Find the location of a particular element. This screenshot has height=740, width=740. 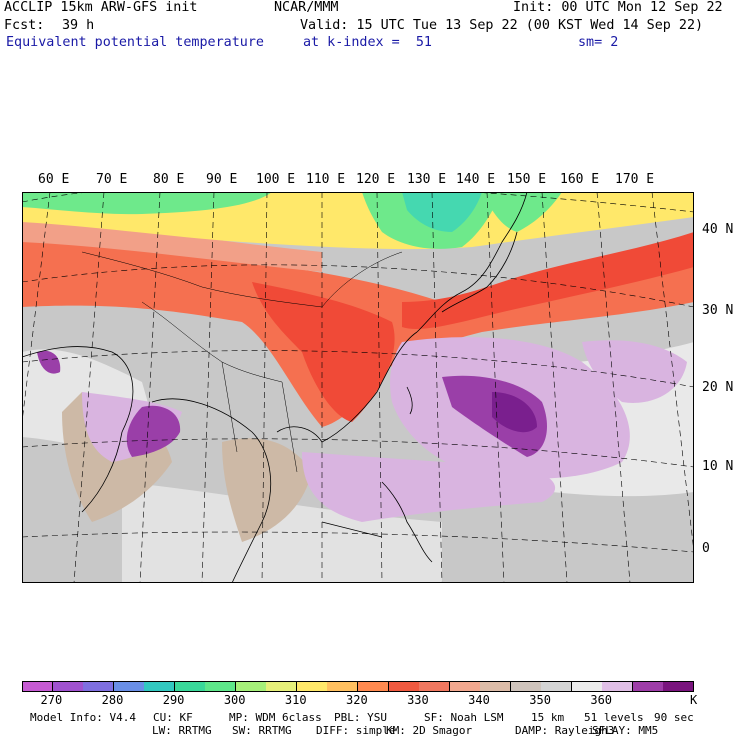

model-info-item: MP: WDM 6class is located at coordinates (275, 717).